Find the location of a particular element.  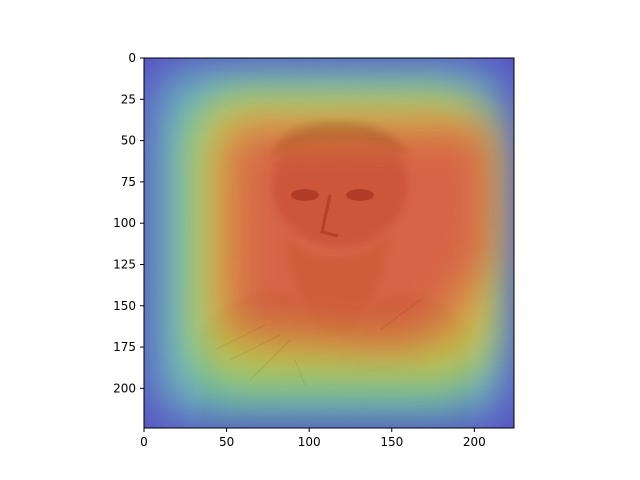

y-tick-label: 150 is located at coordinates (124, 306).